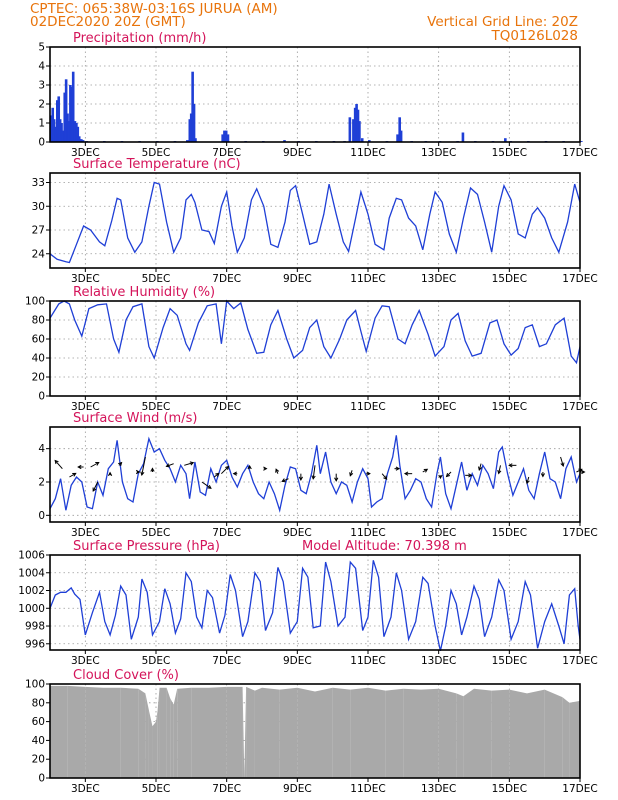 Image resolution: width=618 pixels, height=800 pixels. Describe the element at coordinates (38, 359) in the screenshot. I see `panel-rh-ytick-label-2: 40` at that location.